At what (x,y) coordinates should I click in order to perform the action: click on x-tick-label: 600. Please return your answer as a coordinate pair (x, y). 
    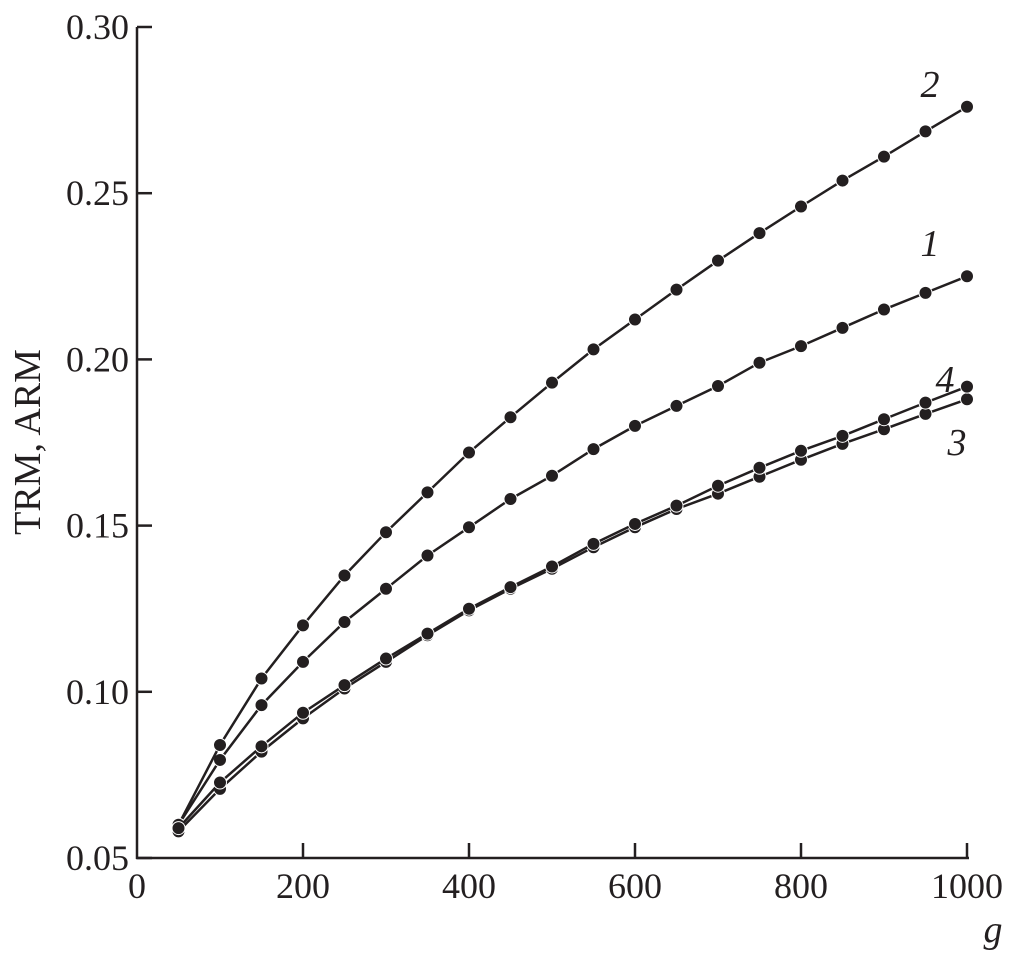
    Looking at the image, I should click on (635, 886).